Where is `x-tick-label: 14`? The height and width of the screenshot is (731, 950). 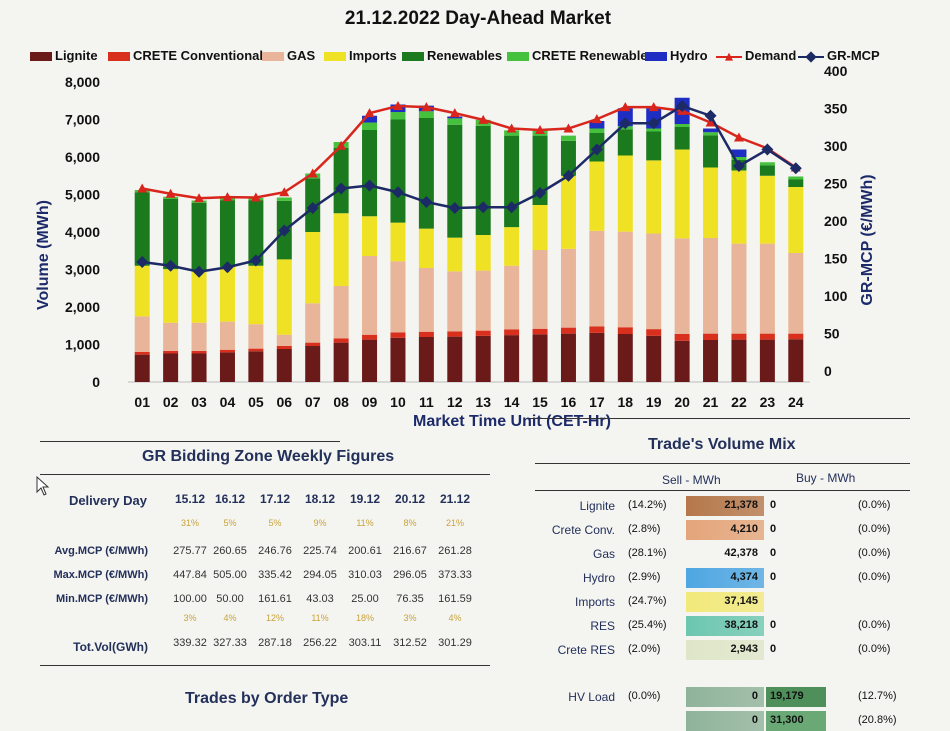
x-tick-label: 14 is located at coordinates (512, 402).